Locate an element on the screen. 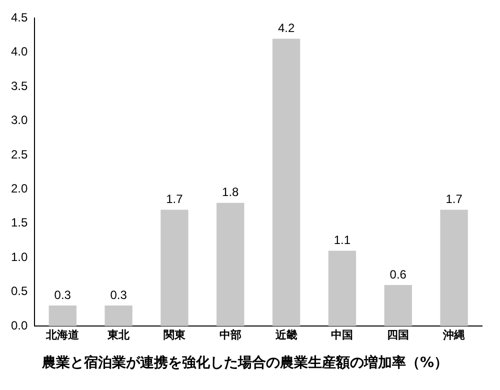 Image resolution: width=500 pixels, height=390 pixels. y-tick-label: 4.0 is located at coordinates (19, 51).